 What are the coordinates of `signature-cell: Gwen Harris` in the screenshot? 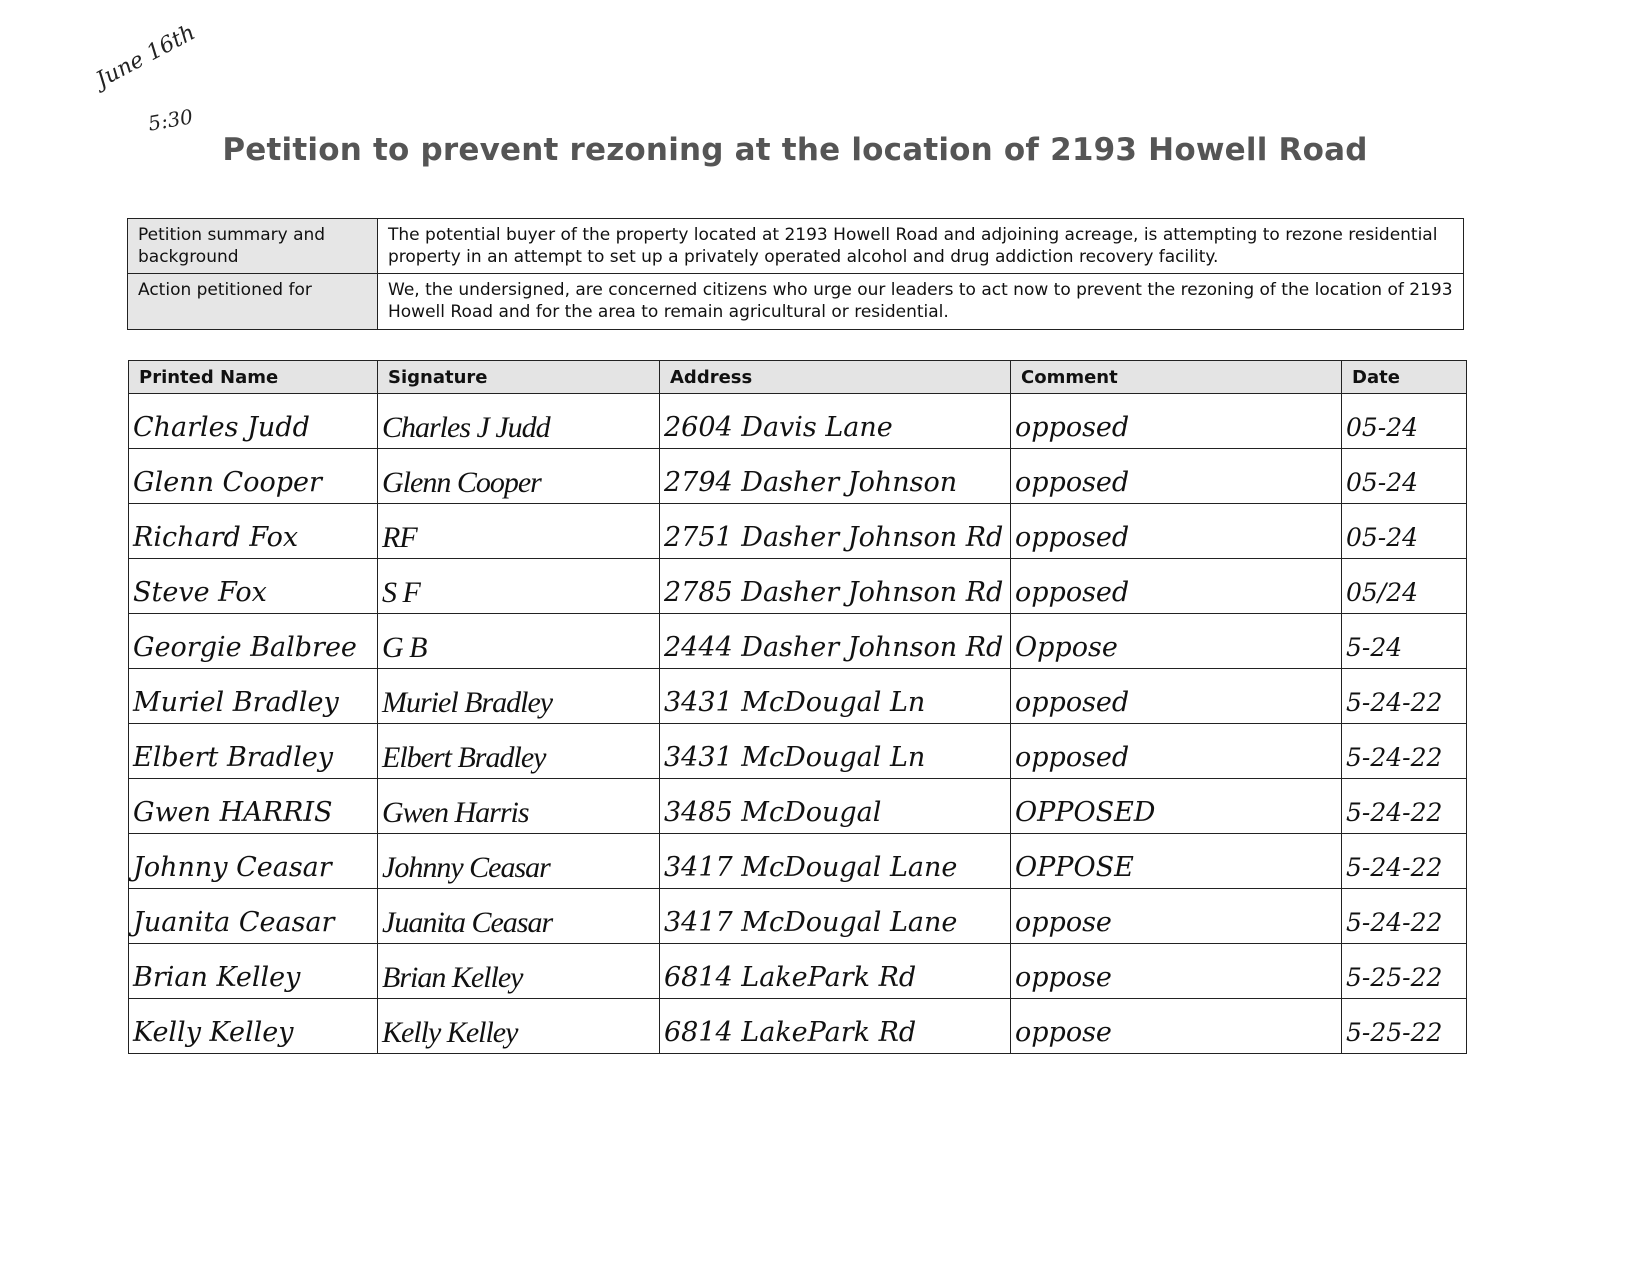 It's located at (518, 806).